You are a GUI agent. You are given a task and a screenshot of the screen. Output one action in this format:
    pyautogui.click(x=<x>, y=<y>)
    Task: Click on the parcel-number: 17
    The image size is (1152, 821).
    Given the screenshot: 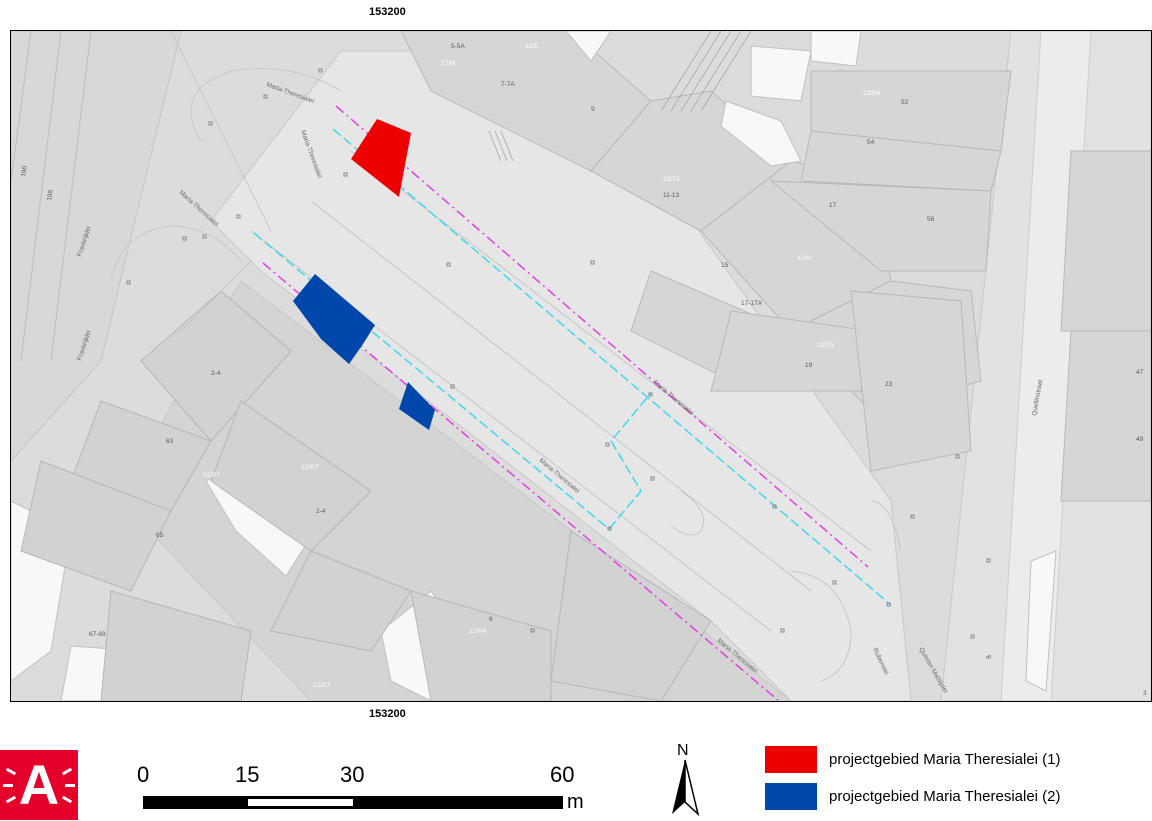 What is the action you would take?
    pyautogui.click(x=833, y=205)
    